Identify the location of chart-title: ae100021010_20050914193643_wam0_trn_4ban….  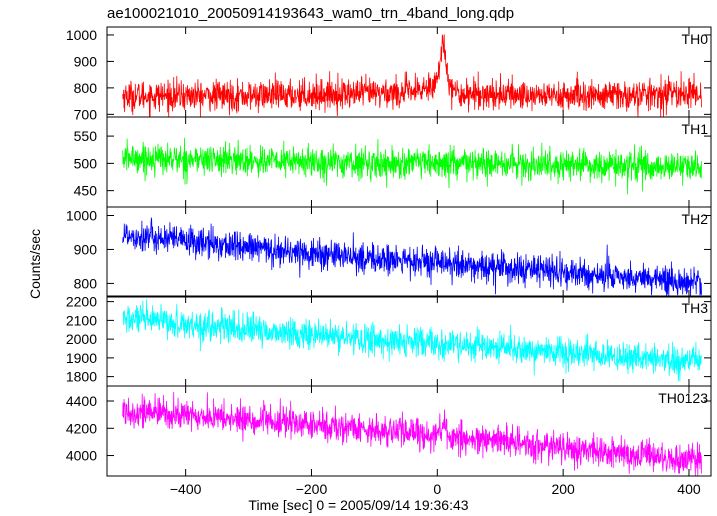
(311, 13).